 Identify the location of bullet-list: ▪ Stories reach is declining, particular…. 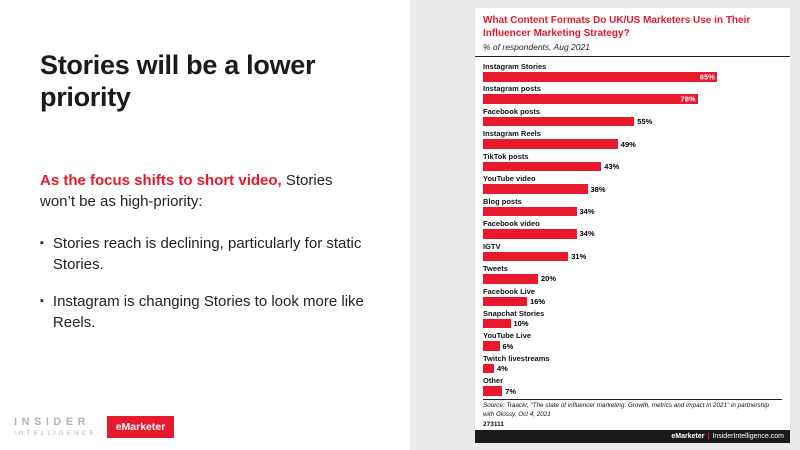
(205, 283).